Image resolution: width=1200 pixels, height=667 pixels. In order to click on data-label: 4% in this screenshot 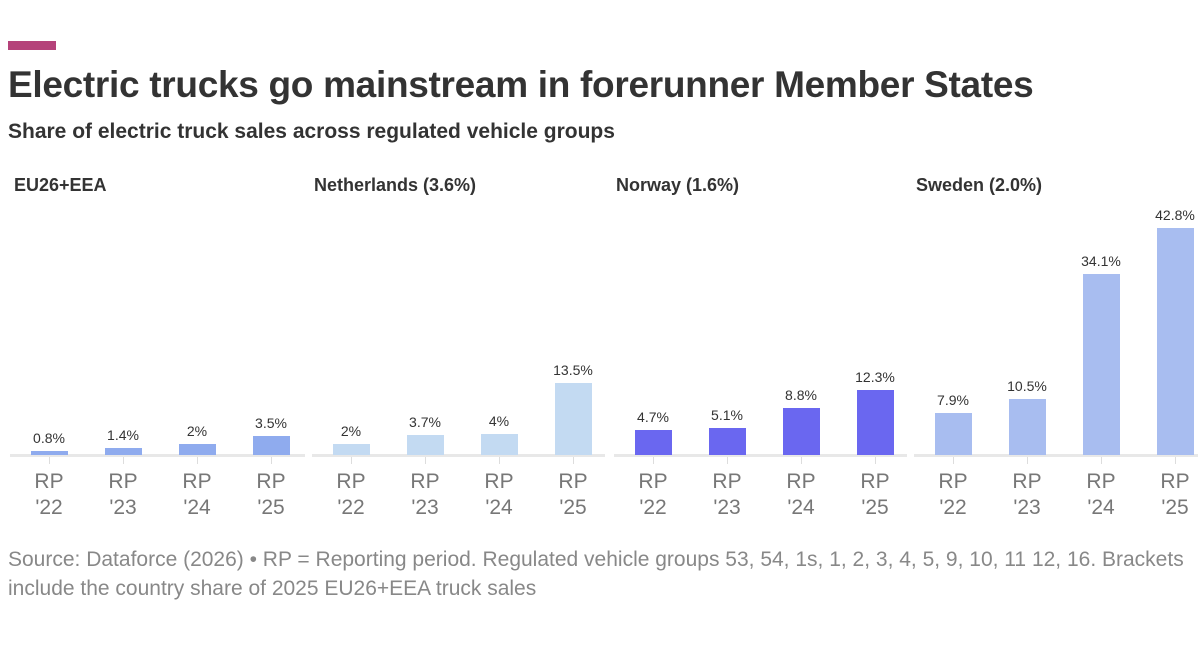, I will do `click(499, 420)`.